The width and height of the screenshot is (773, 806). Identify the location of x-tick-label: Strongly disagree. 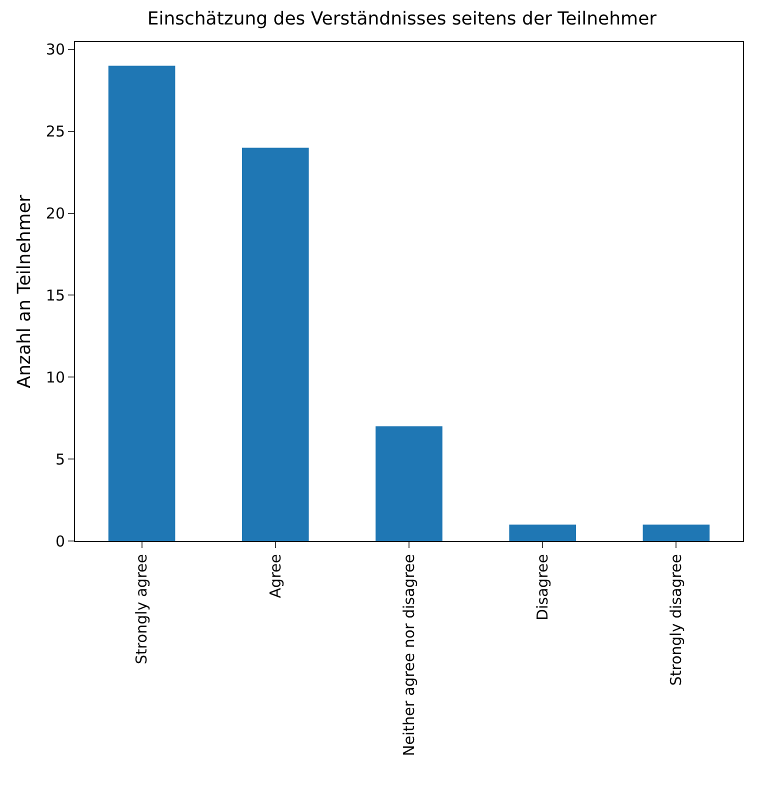
(676, 620).